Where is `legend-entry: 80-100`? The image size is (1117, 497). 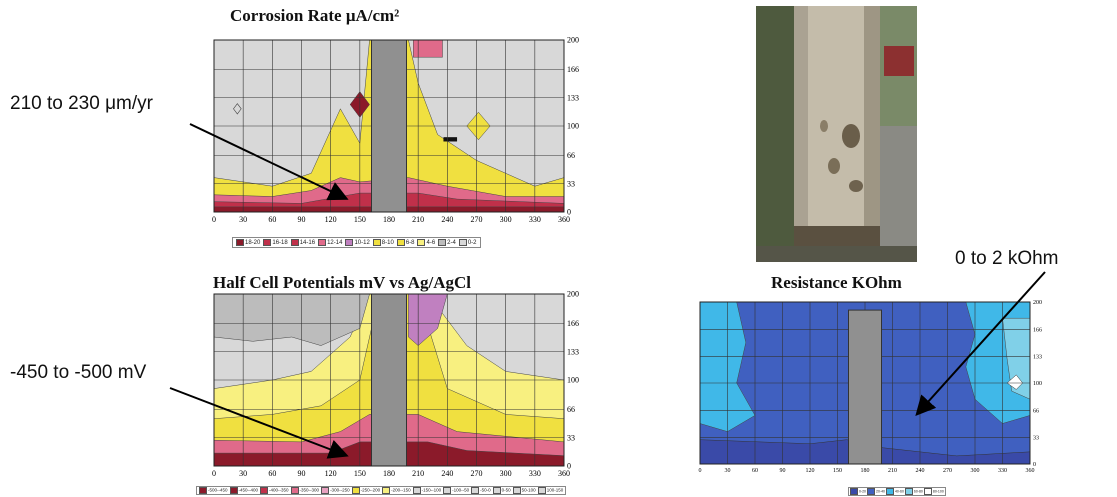
legend-entry: 80-100 is located at coordinates (933, 491).